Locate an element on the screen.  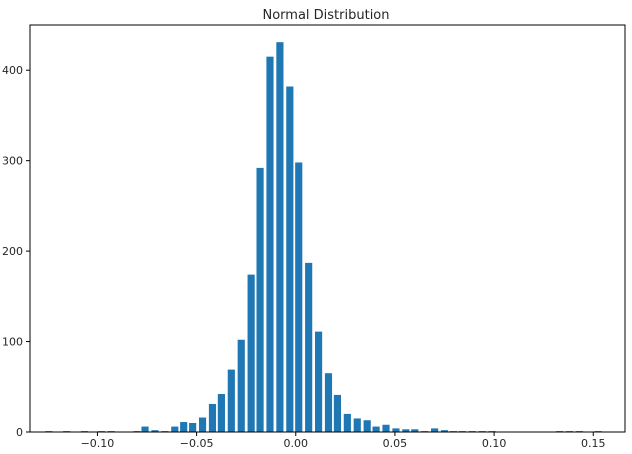
x-tick-label: 0.15 is located at coordinates (593, 443).